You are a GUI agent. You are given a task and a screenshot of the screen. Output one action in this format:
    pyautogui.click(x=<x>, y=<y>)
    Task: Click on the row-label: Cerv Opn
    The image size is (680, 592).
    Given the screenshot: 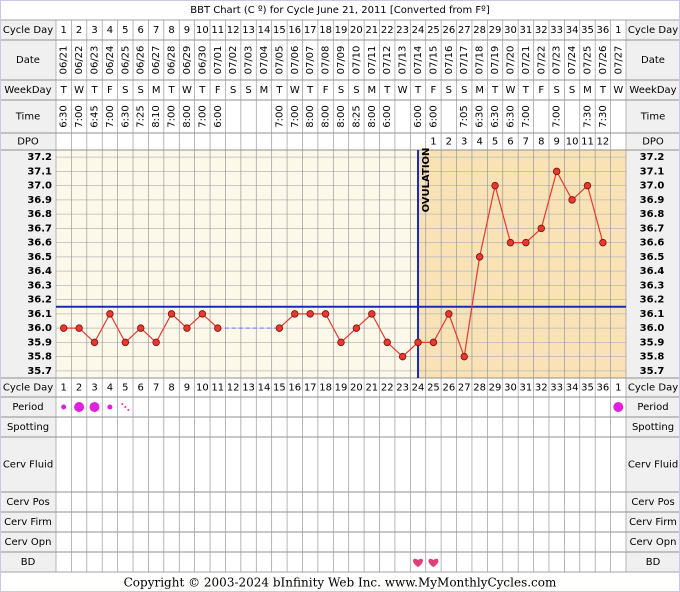 What is the action you would take?
    pyautogui.click(x=28, y=542)
    